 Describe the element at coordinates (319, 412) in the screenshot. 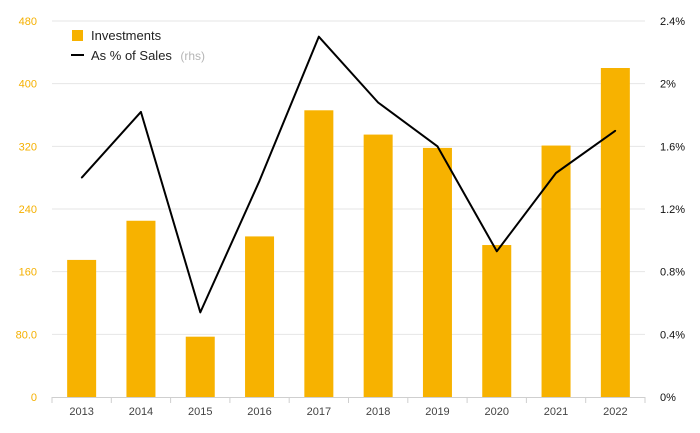

I see `x-tick-label: 2017` at that location.